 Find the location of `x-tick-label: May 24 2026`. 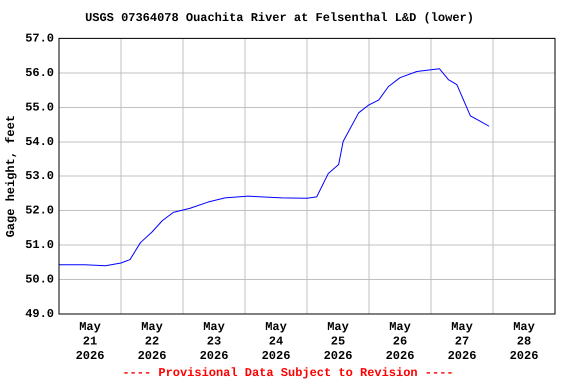

x-tick-label: May 24 2026 is located at coordinates (276, 342).